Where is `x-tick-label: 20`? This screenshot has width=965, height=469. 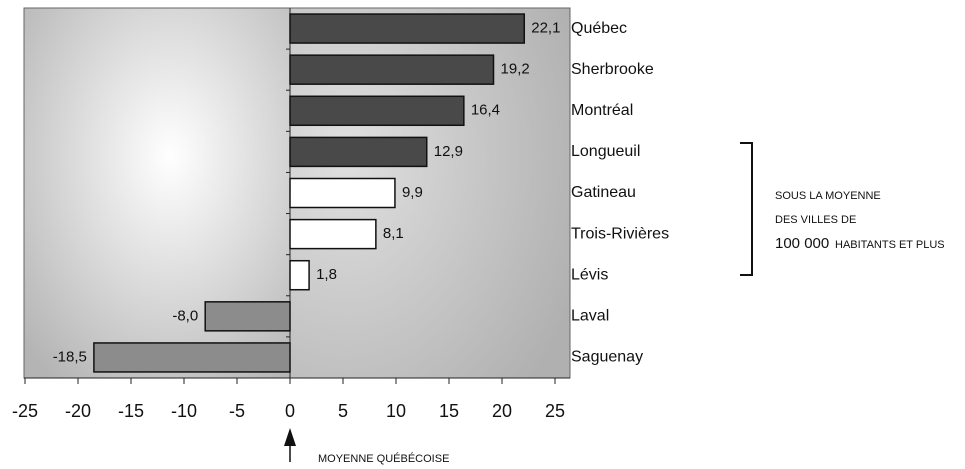
x-tick-label: 20 is located at coordinates (502, 411).